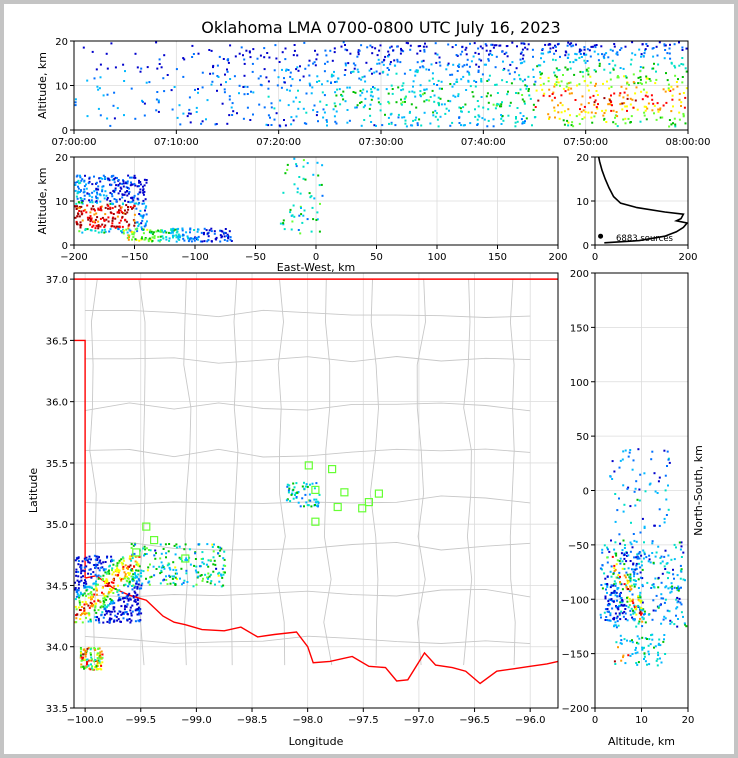 This screenshot has height=758, width=738. What do you see at coordinates (316, 267) in the screenshot?
I see `ew-altitude-xlabel: East-West, km` at bounding box center [316, 267].